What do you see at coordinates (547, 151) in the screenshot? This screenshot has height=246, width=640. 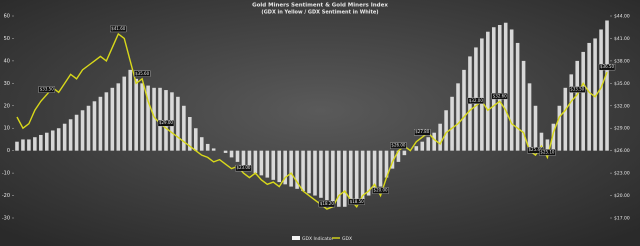 I see `data-label: $25.10` at bounding box center [547, 151].